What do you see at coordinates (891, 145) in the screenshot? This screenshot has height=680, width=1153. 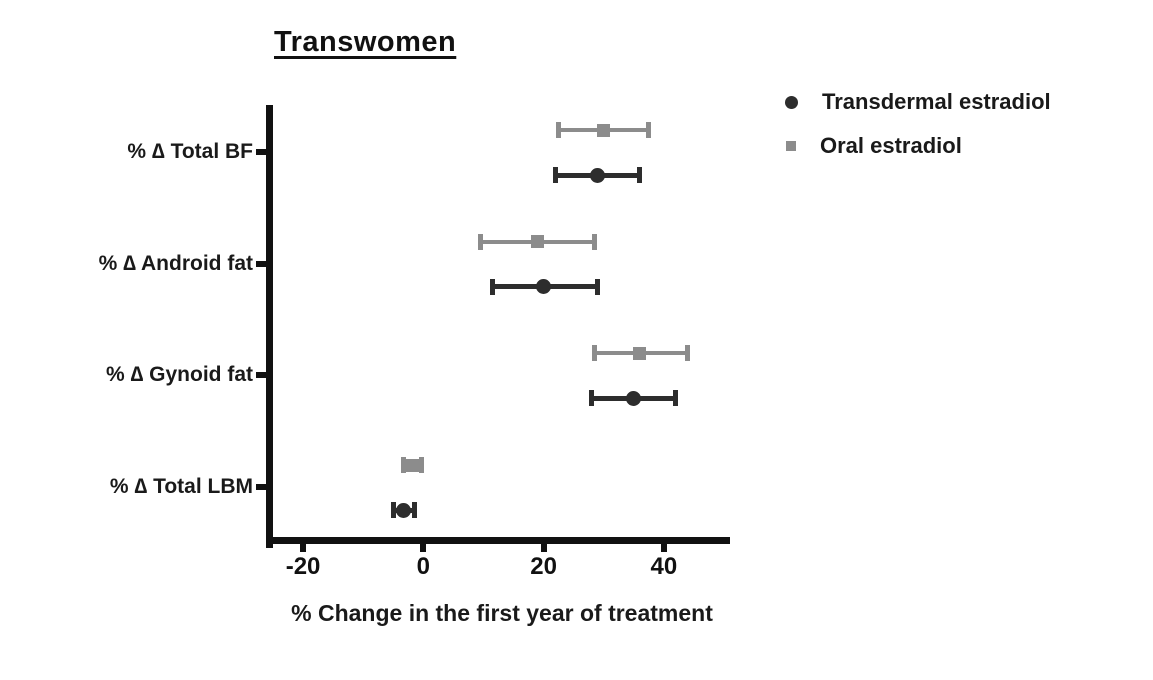 I see `legend-label: Oral estradiol` at bounding box center [891, 145].